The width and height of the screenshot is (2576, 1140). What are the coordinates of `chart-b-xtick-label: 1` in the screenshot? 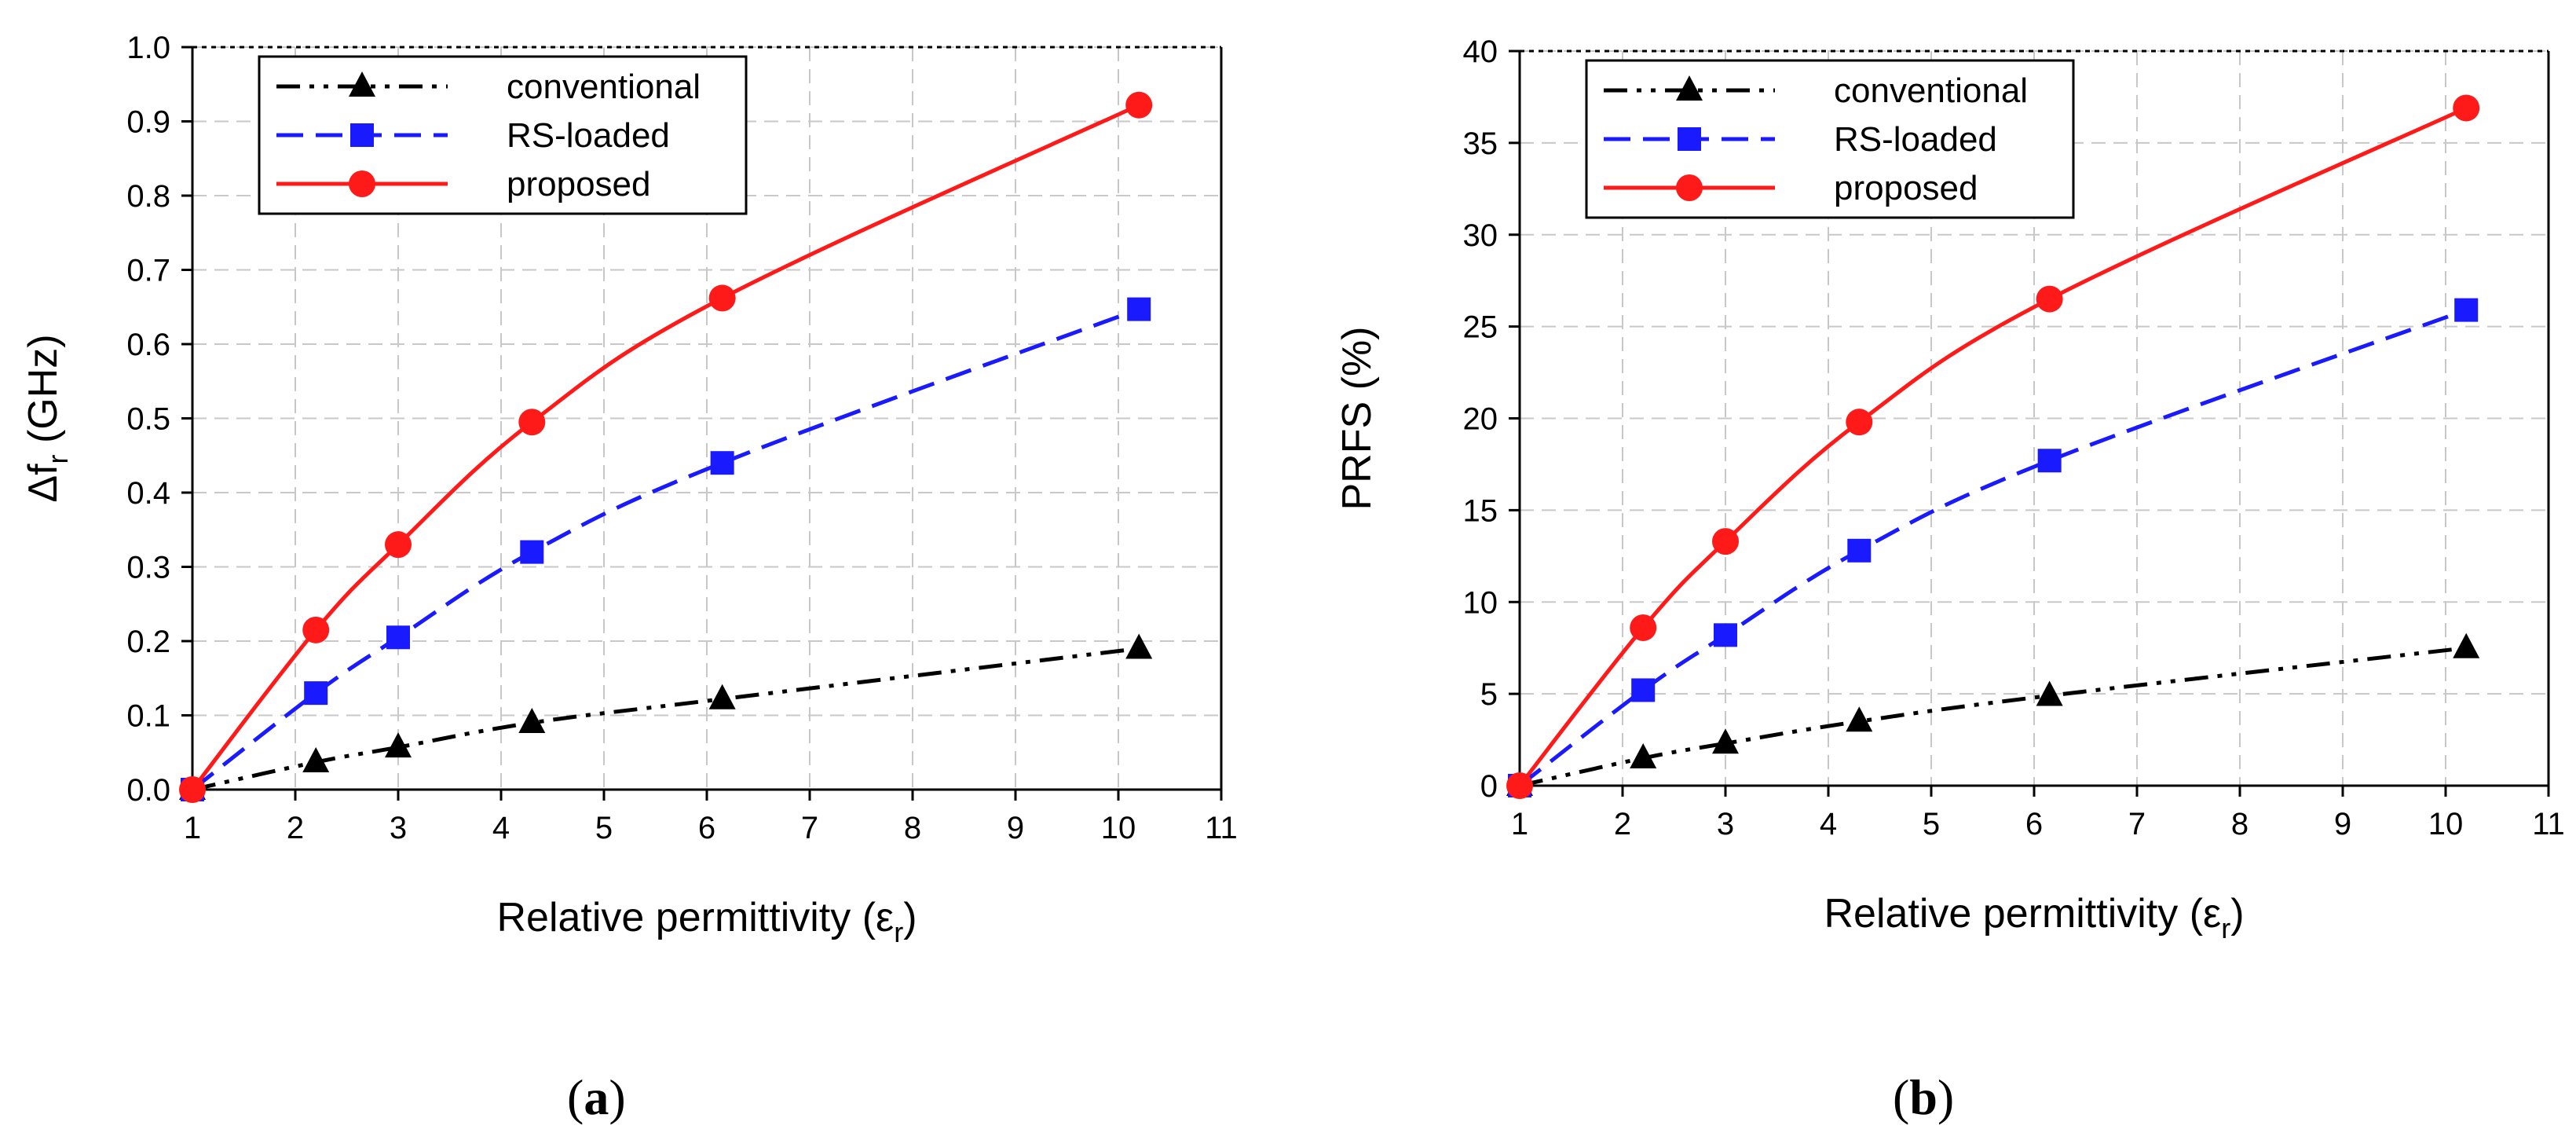 It's located at (1519, 824).